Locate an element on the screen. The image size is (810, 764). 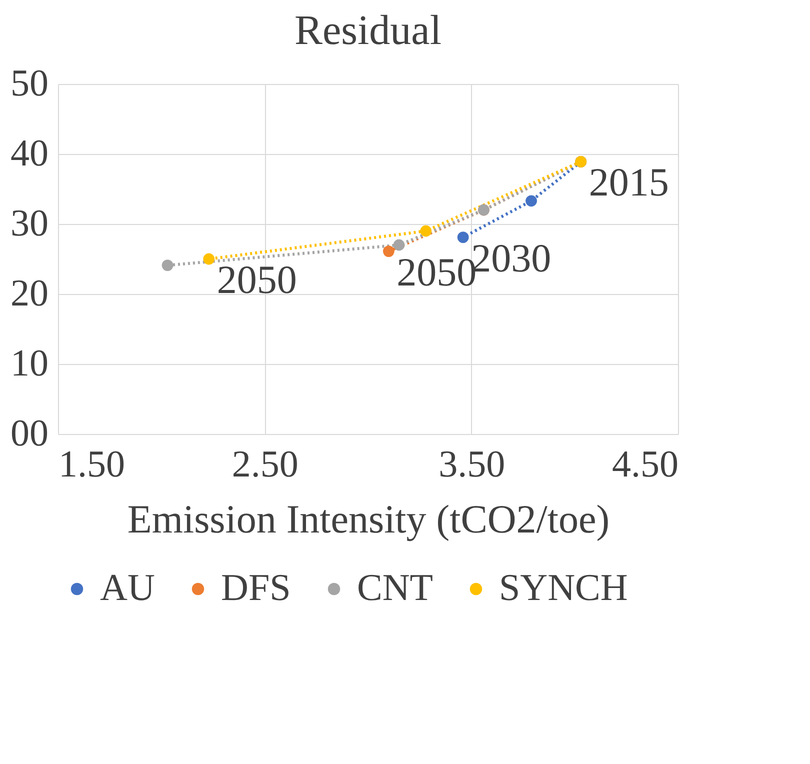
x-tick-label: 2.50 is located at coordinates (265, 465).